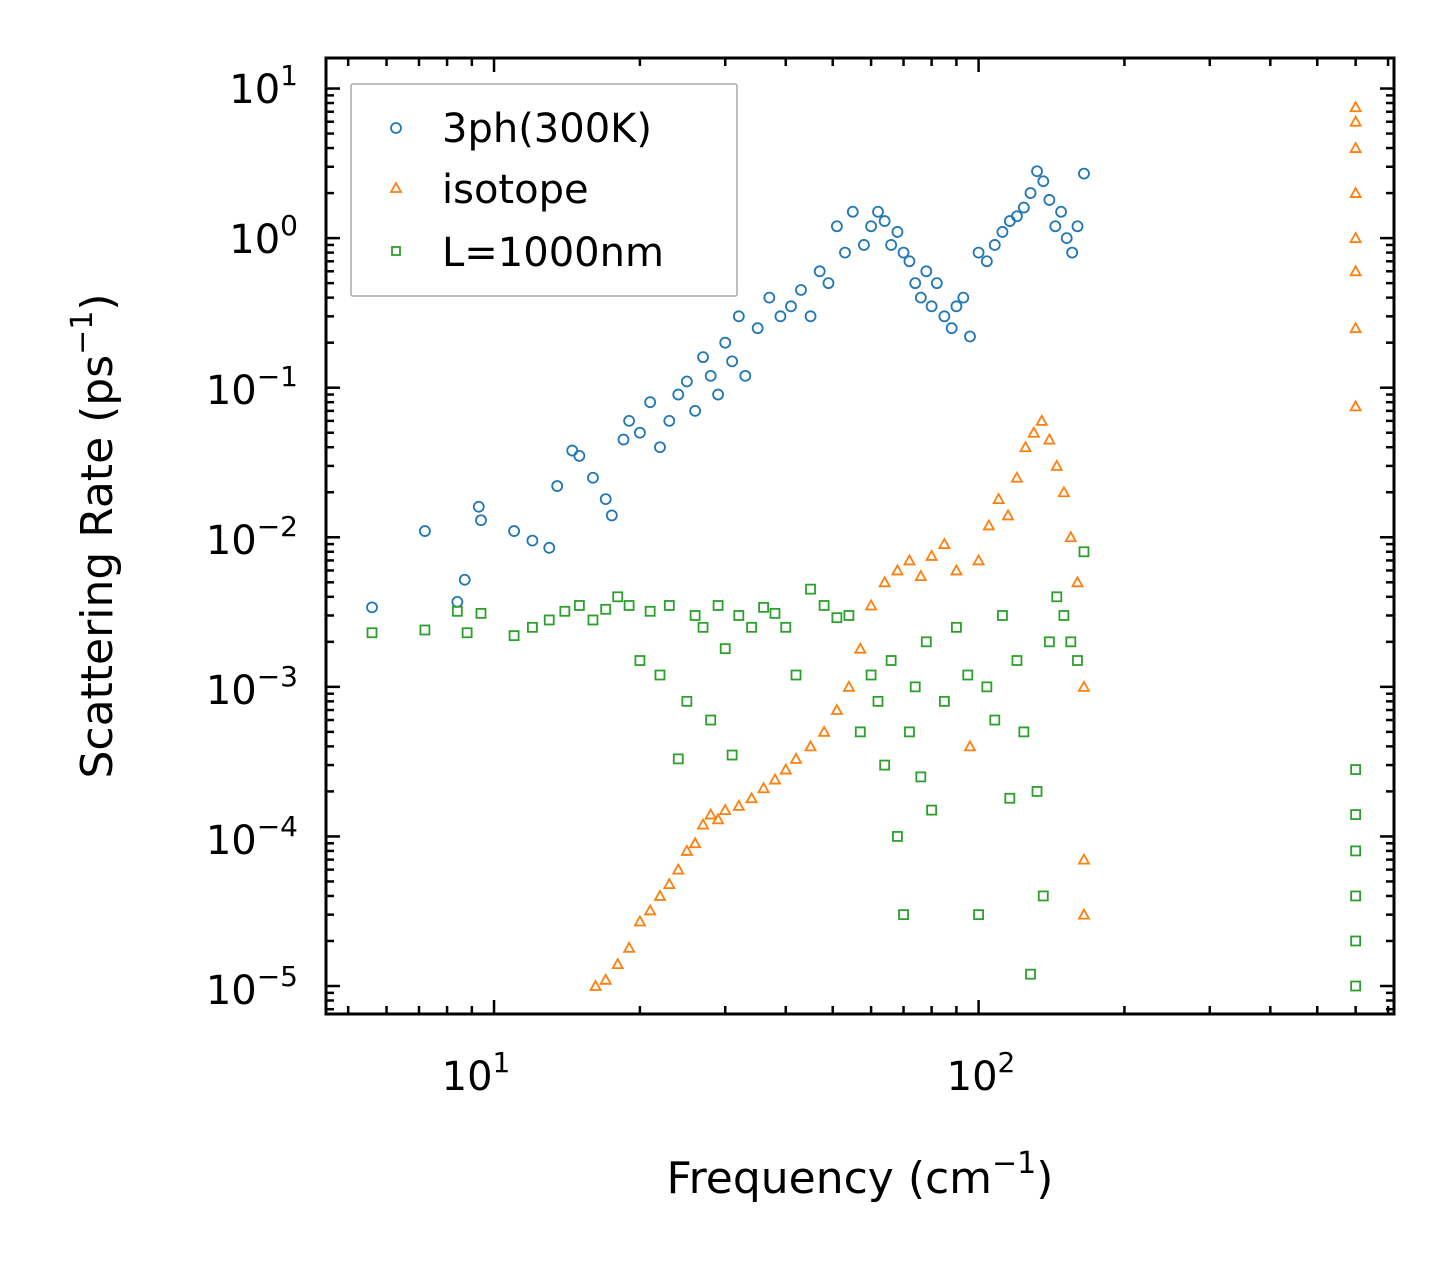  Describe the element at coordinates (860, 1175) in the screenshot. I see `x-axis-label: Frequency (cm−1)` at that location.